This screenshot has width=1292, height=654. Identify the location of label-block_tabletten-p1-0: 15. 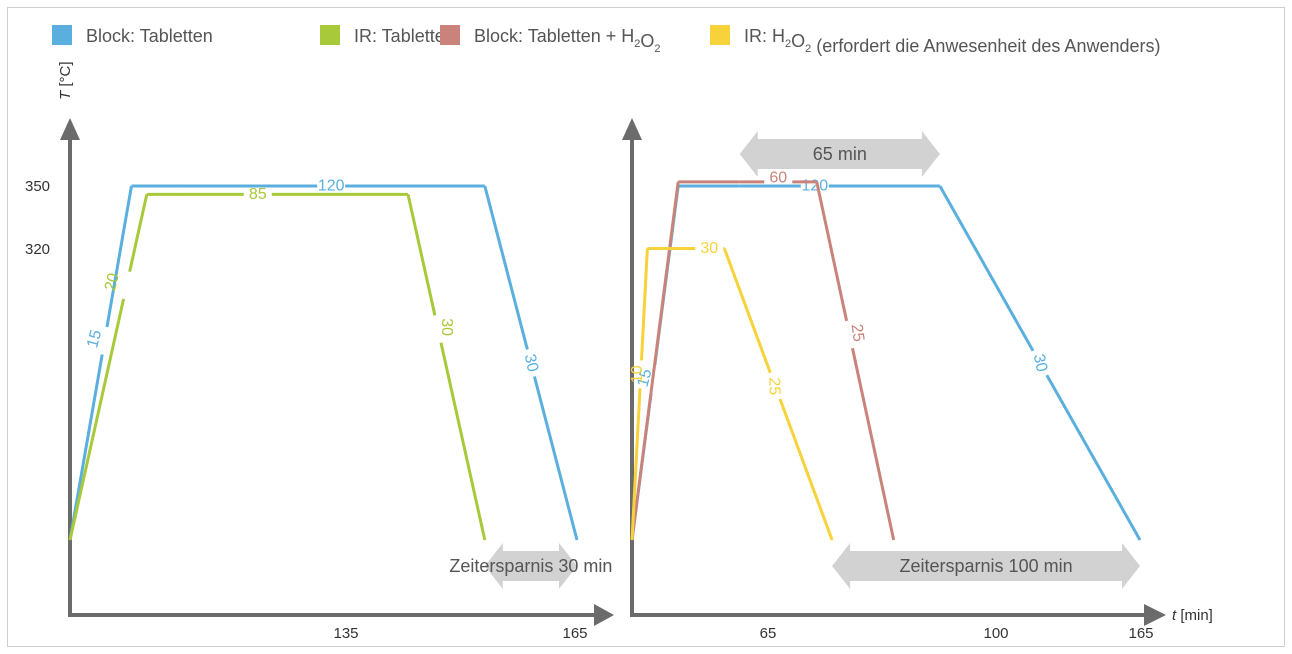
(645, 378).